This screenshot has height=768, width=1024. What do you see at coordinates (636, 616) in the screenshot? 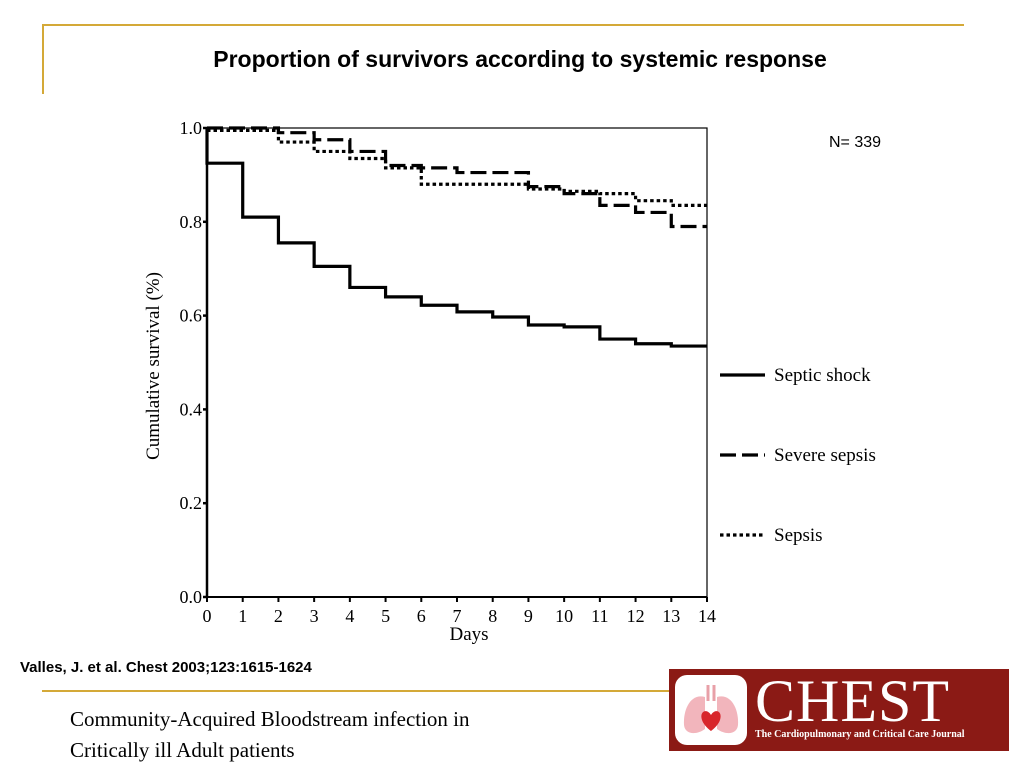
I see `x-tick-label: 12` at bounding box center [636, 616].